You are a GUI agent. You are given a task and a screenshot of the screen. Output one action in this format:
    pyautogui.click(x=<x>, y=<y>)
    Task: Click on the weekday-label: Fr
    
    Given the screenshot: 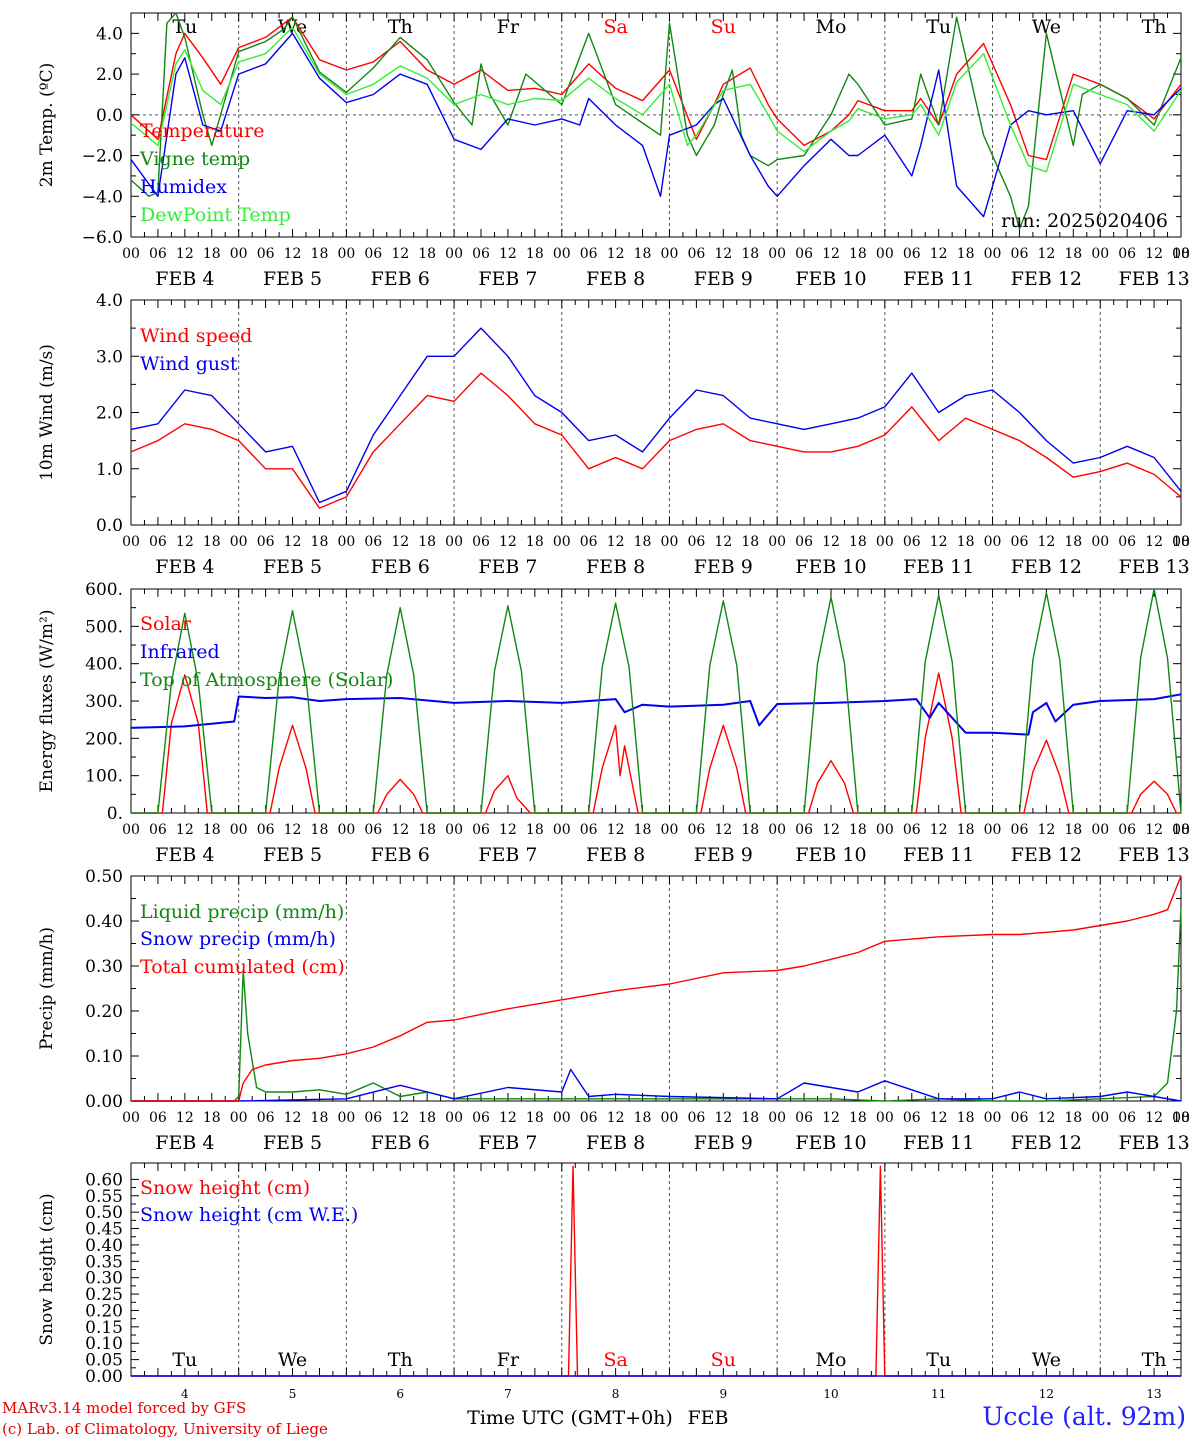 What is the action you would take?
    pyautogui.click(x=508, y=27)
    